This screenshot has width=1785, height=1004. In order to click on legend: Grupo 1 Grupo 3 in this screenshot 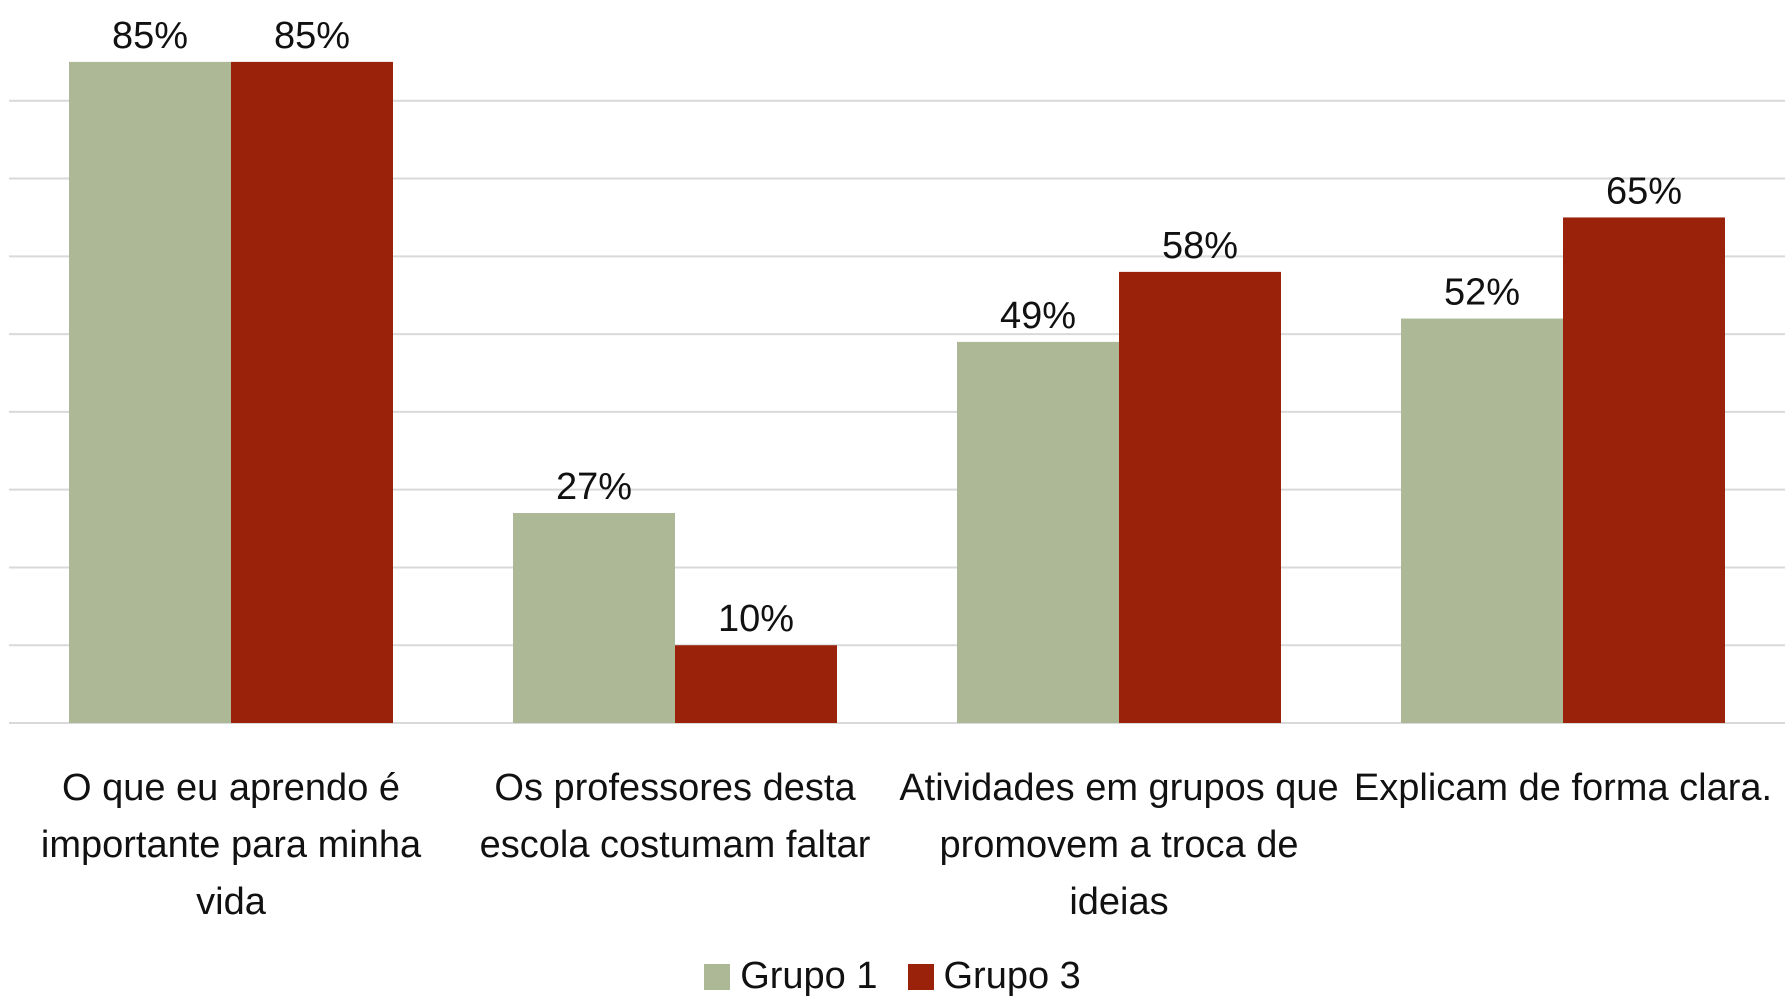, I will do `click(892, 976)`.